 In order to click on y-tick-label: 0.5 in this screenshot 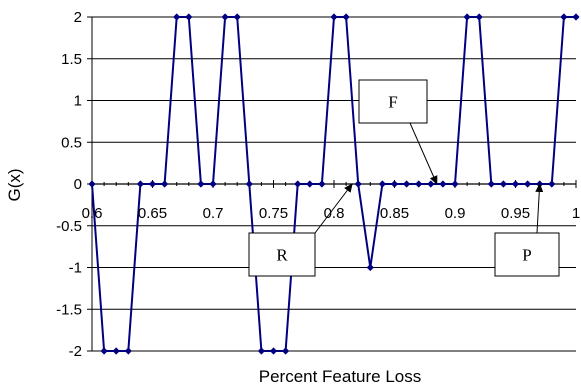, I will do `click(71, 142)`.